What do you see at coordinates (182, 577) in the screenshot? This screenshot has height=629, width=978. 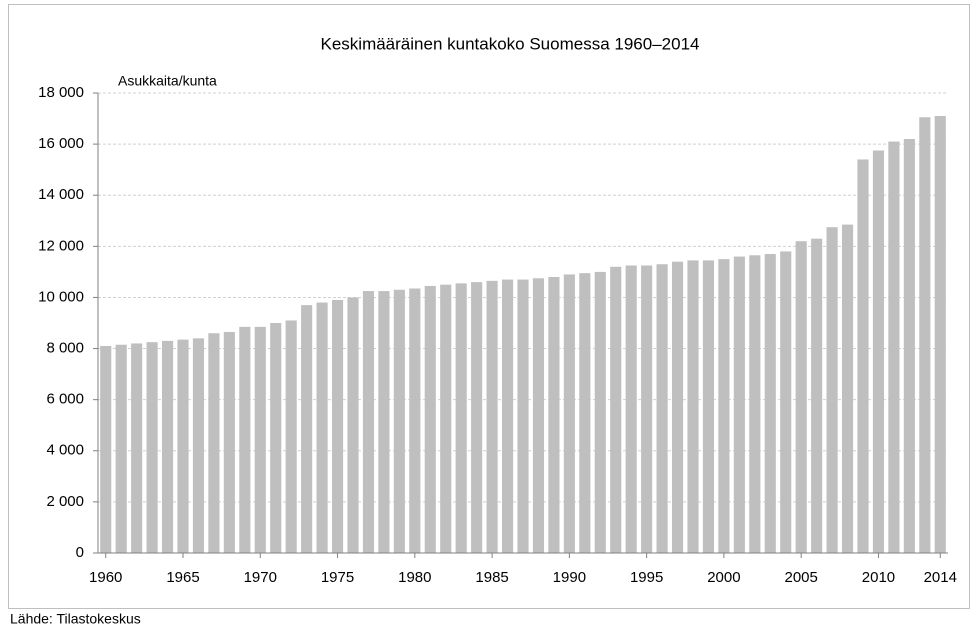 I see `x-tick-label: 1965` at bounding box center [182, 577].